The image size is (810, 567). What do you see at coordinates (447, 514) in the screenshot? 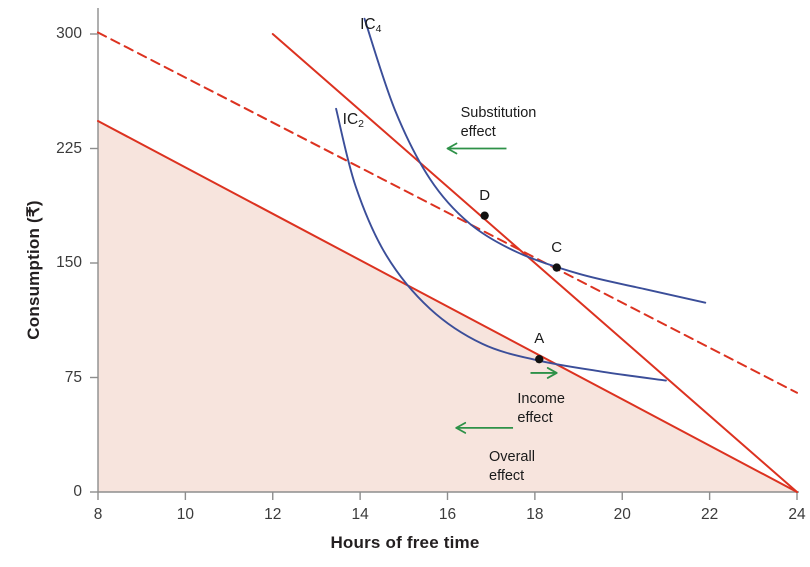
I see `x-tick-label: 16` at bounding box center [447, 514].